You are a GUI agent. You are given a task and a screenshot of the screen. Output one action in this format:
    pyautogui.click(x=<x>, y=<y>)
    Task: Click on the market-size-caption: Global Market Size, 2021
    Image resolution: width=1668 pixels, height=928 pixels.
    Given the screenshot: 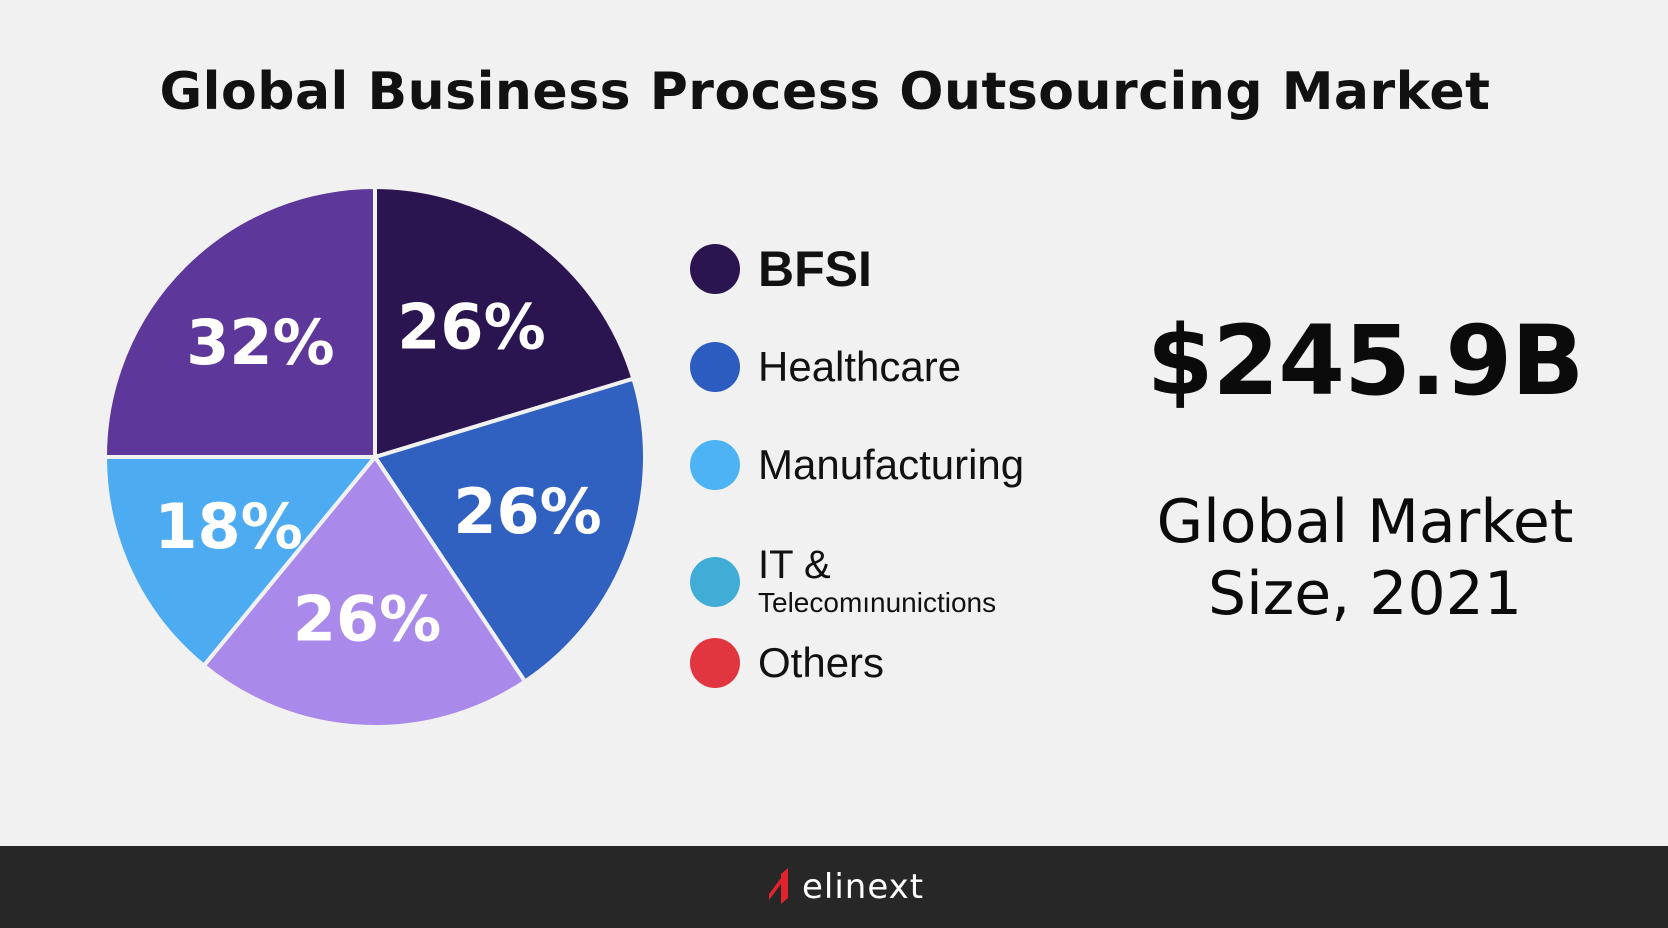 What is the action you would take?
    pyautogui.click(x=1365, y=558)
    